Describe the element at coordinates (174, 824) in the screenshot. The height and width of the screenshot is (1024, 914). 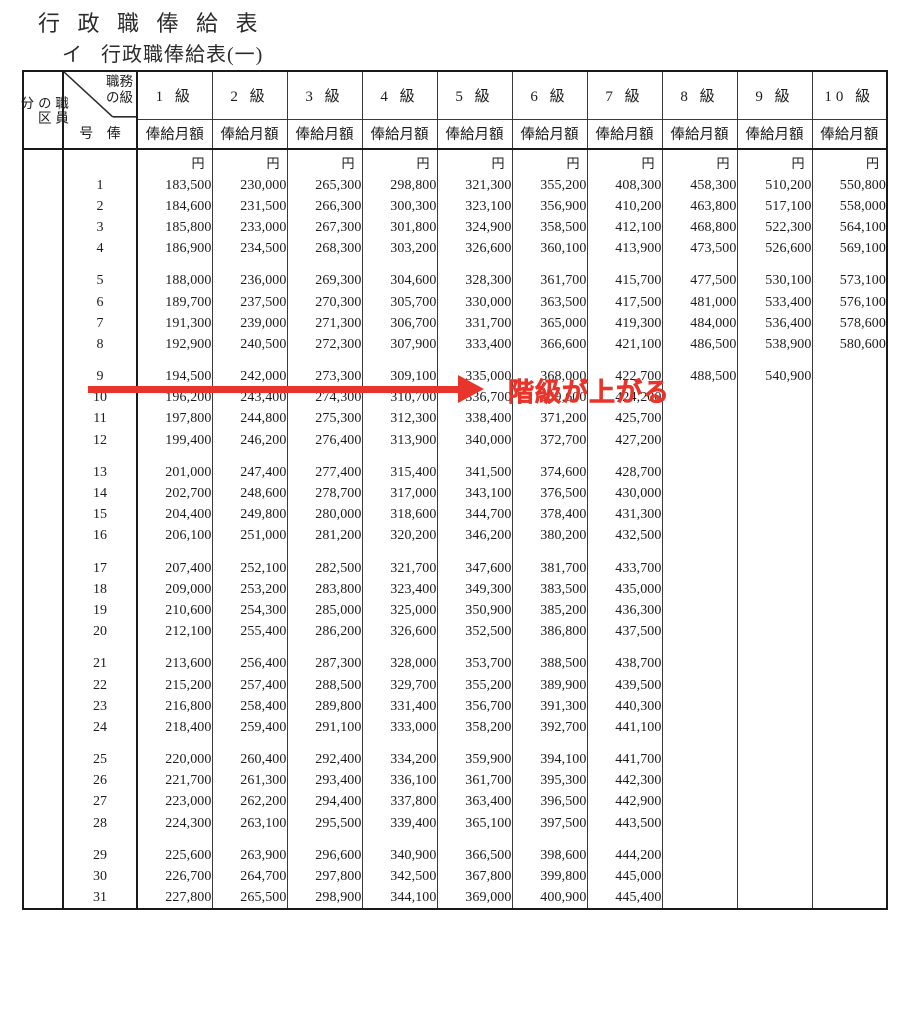
I see `salary-cell: 224,300` at that location.